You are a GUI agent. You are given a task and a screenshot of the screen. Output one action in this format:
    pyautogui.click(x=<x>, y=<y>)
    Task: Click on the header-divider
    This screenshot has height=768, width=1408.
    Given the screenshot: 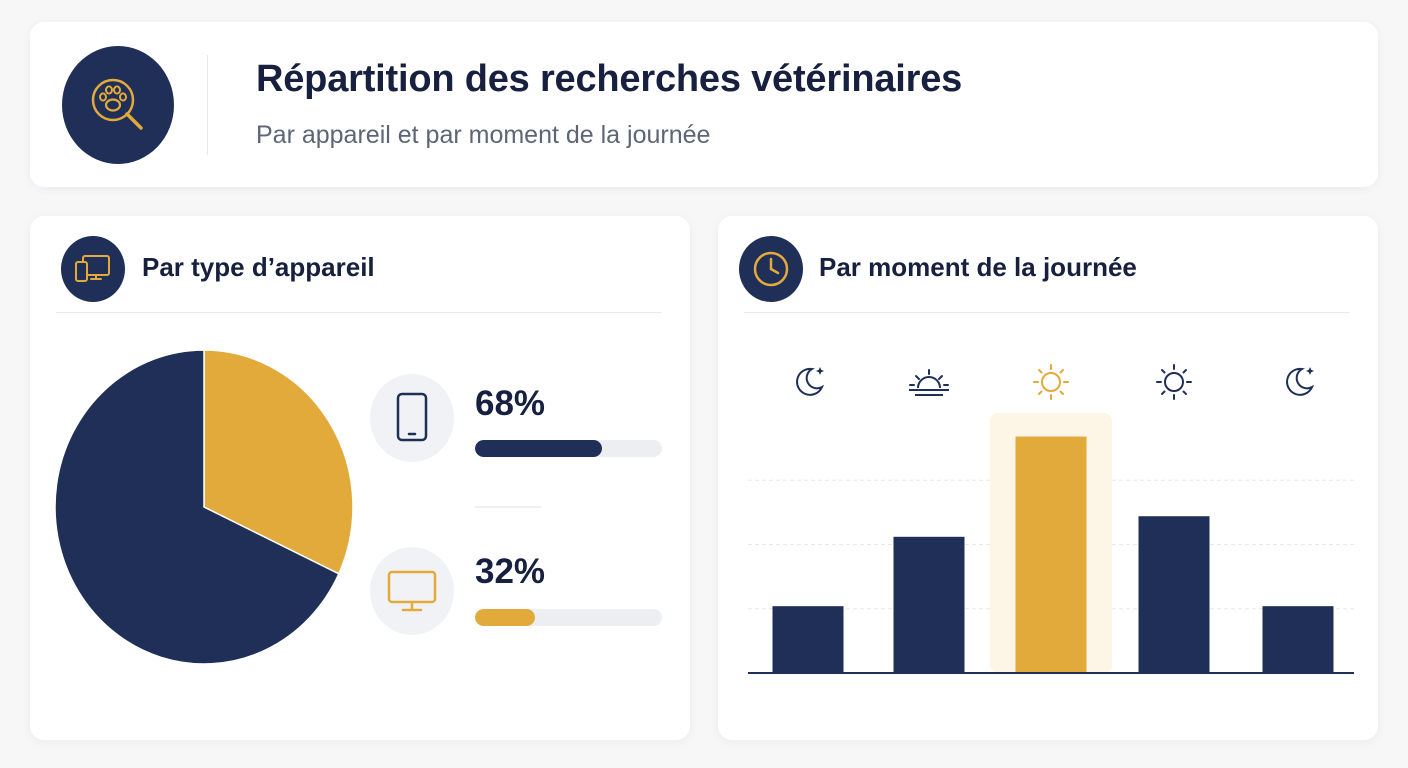 What is the action you would take?
    pyautogui.click(x=207, y=105)
    